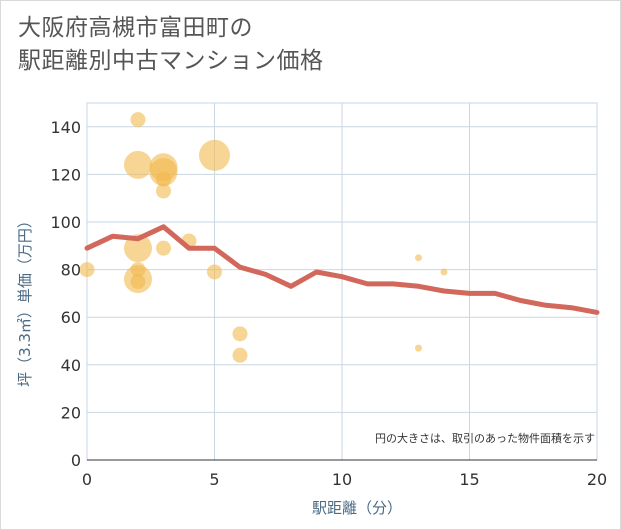  I want to click on y-tick-label: 80, so click(71, 270).